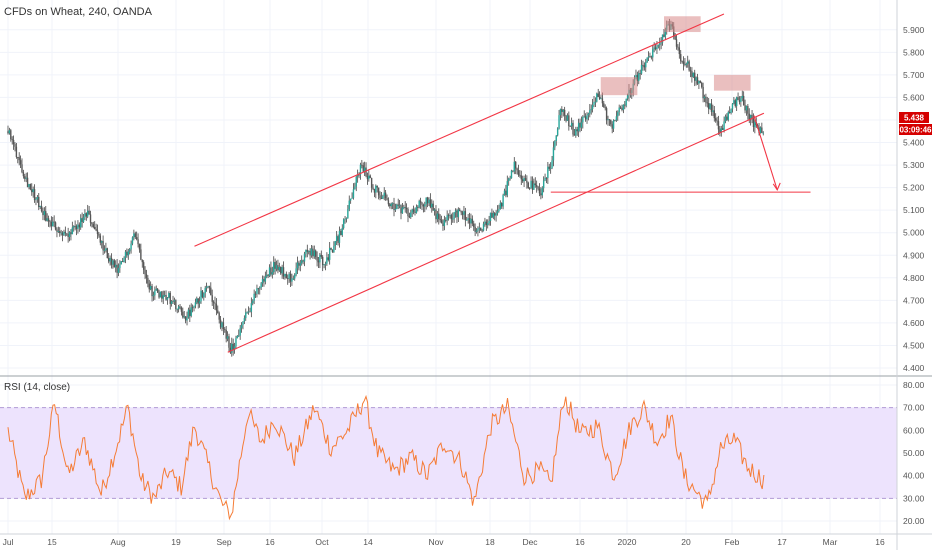  What do you see at coordinates (117, 542) in the screenshot?
I see `time-tick-label: Aug` at bounding box center [117, 542].